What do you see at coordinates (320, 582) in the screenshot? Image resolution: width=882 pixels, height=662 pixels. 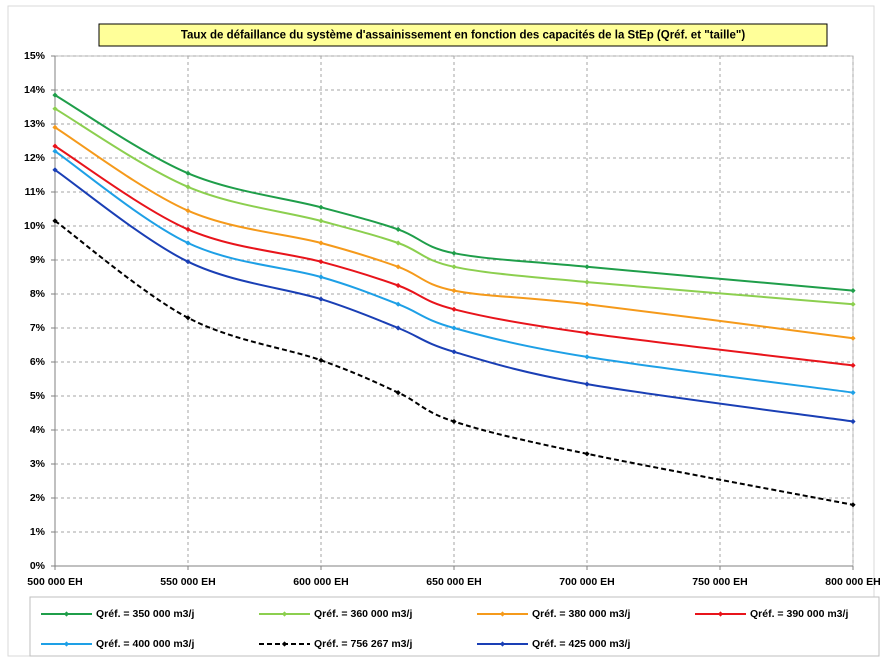 I see `x-tick-label: 600 000 EH` at bounding box center [320, 582].